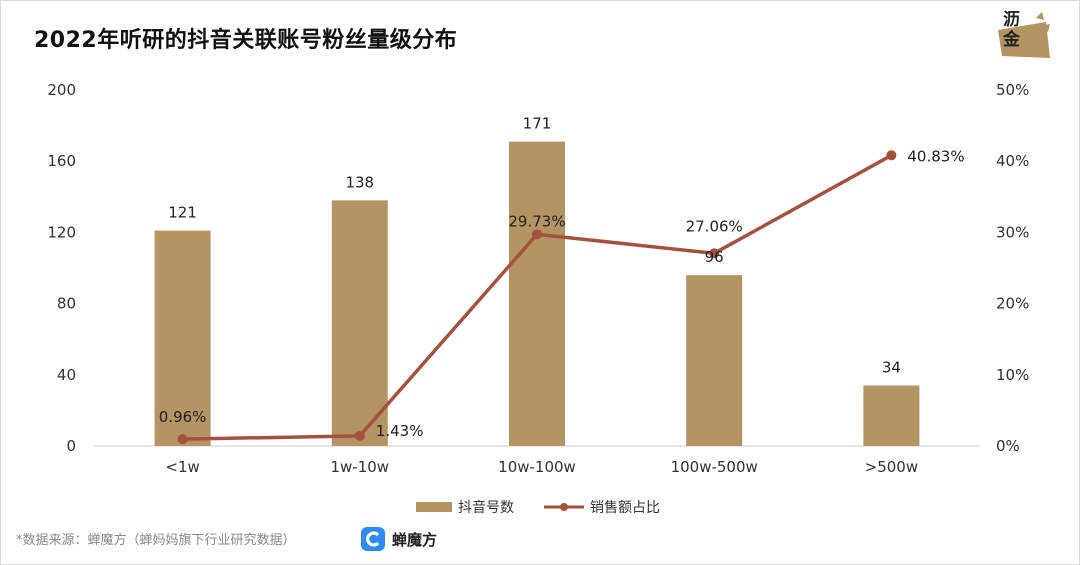 The image size is (1080, 565). What do you see at coordinates (360, 467) in the screenshot?
I see `x-tick-label: 1w-10w` at bounding box center [360, 467].